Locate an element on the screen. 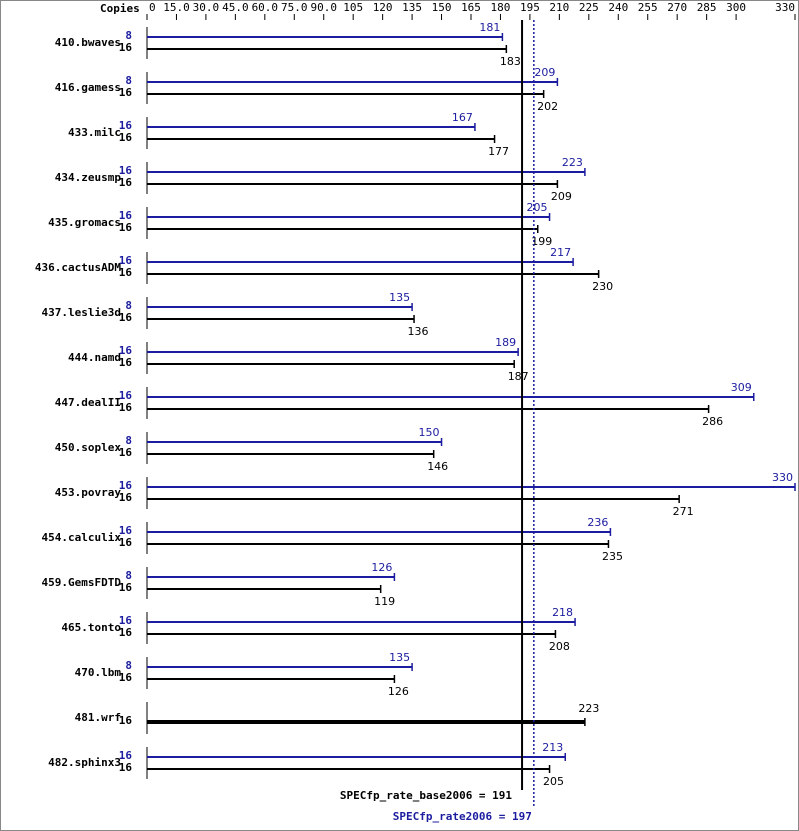  value-label: 235 is located at coordinates (612, 556).